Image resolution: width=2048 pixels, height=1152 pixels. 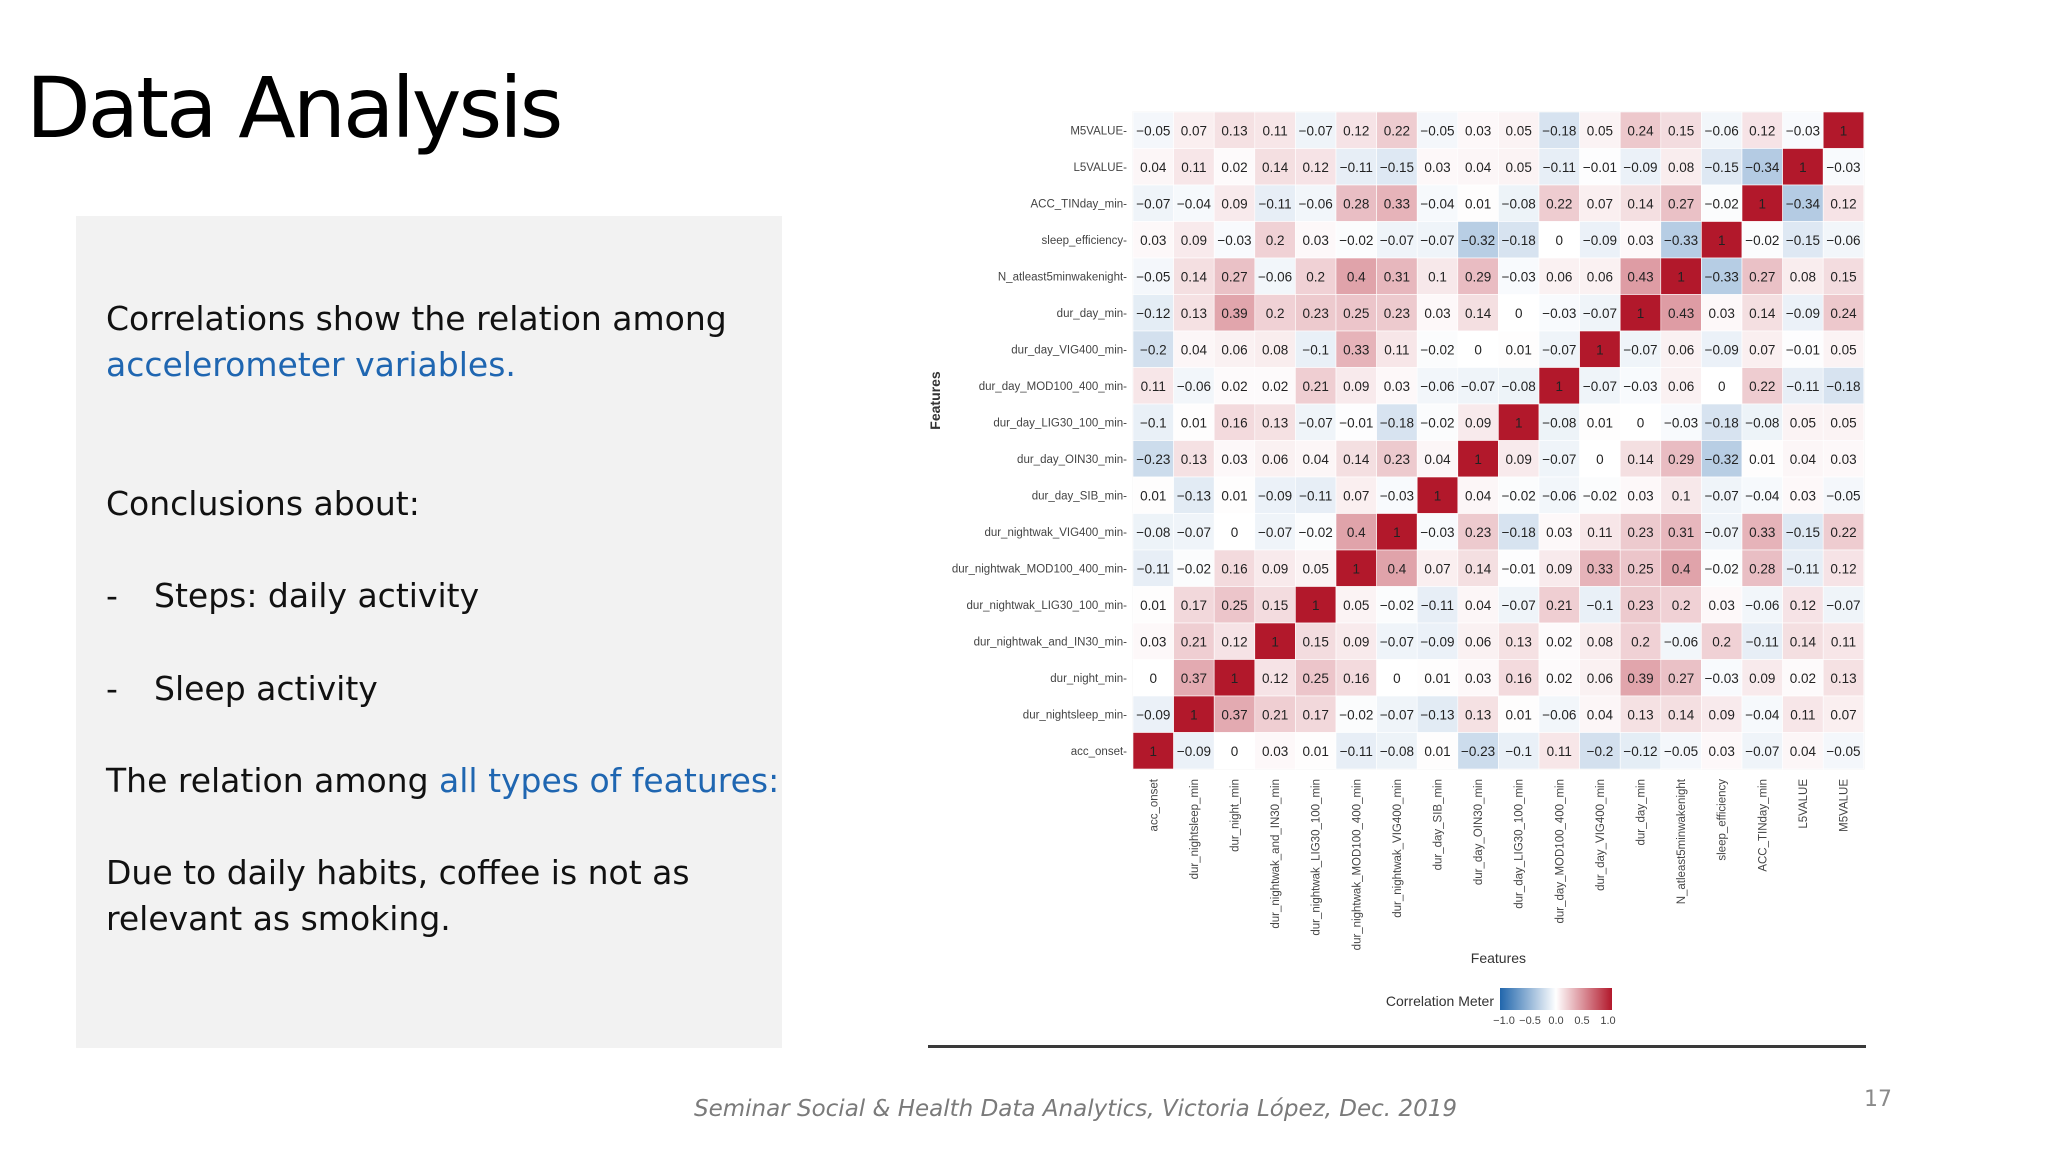 I want to click on y-tick-label: dur_nightsleep_min-, so click(x=1075, y=715).